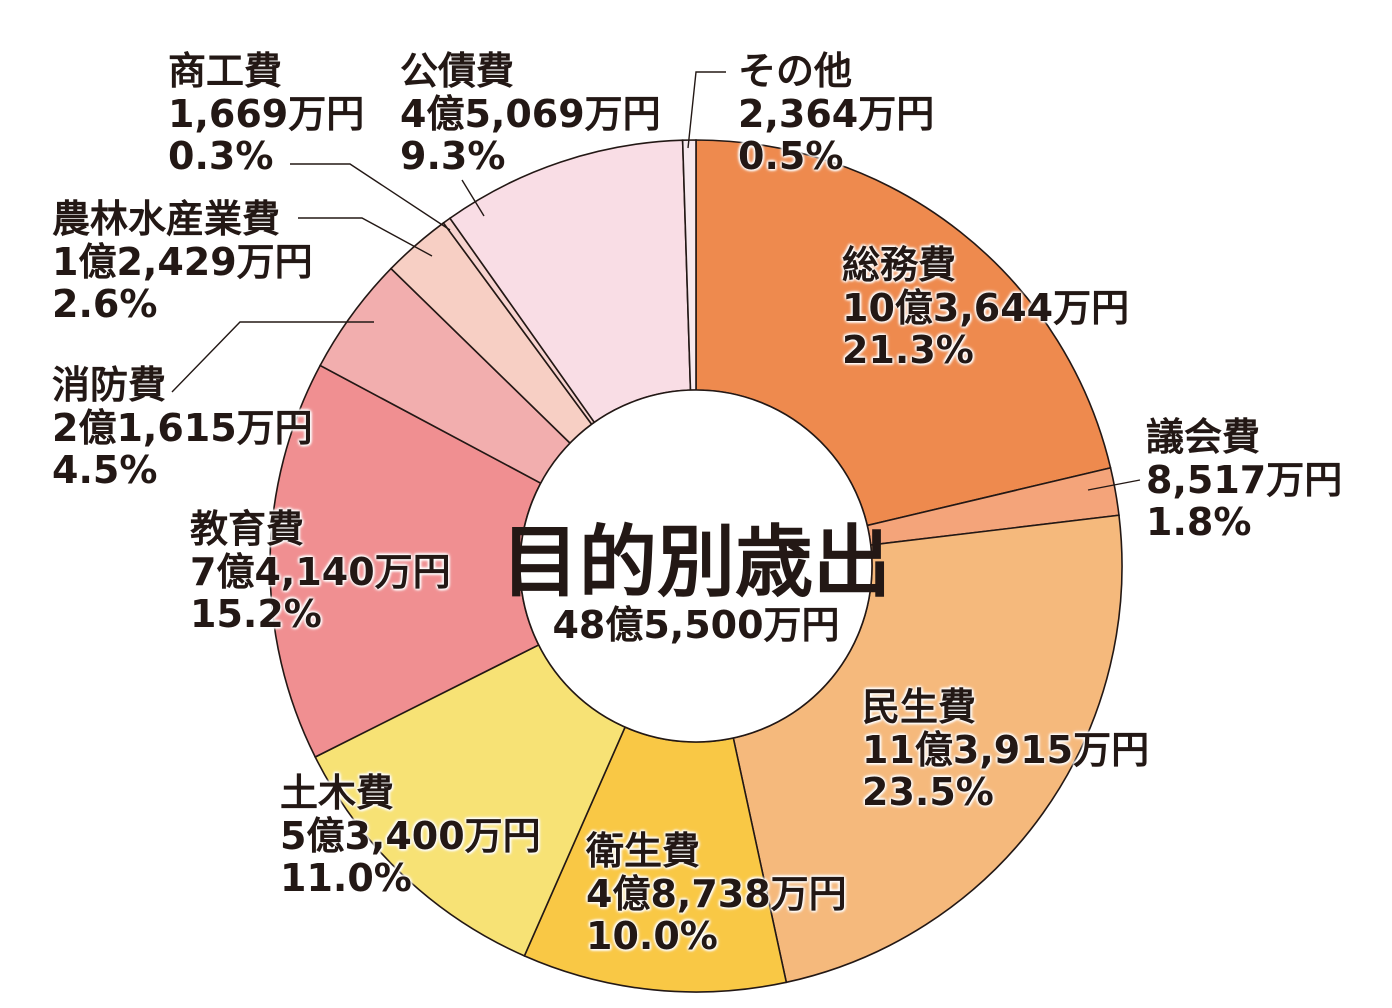 The width and height of the screenshot is (1392, 1008). I want to click on label-somu: 総務費 10億3,644万円 21.3%, so click(985, 308).